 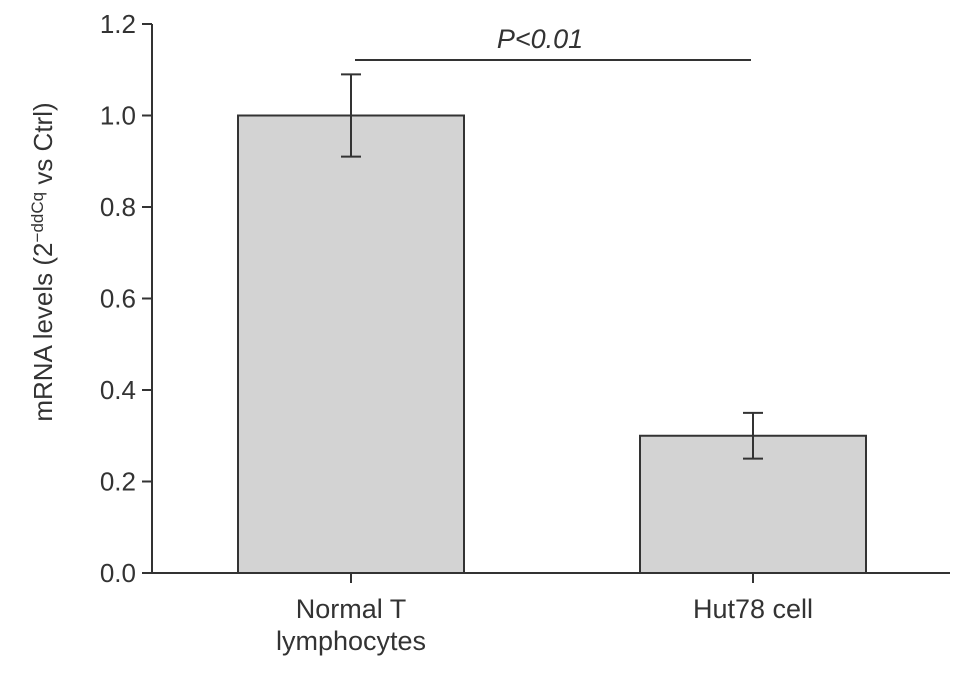 What do you see at coordinates (118, 24) in the screenshot?
I see `y-tick-label: 1.2` at bounding box center [118, 24].